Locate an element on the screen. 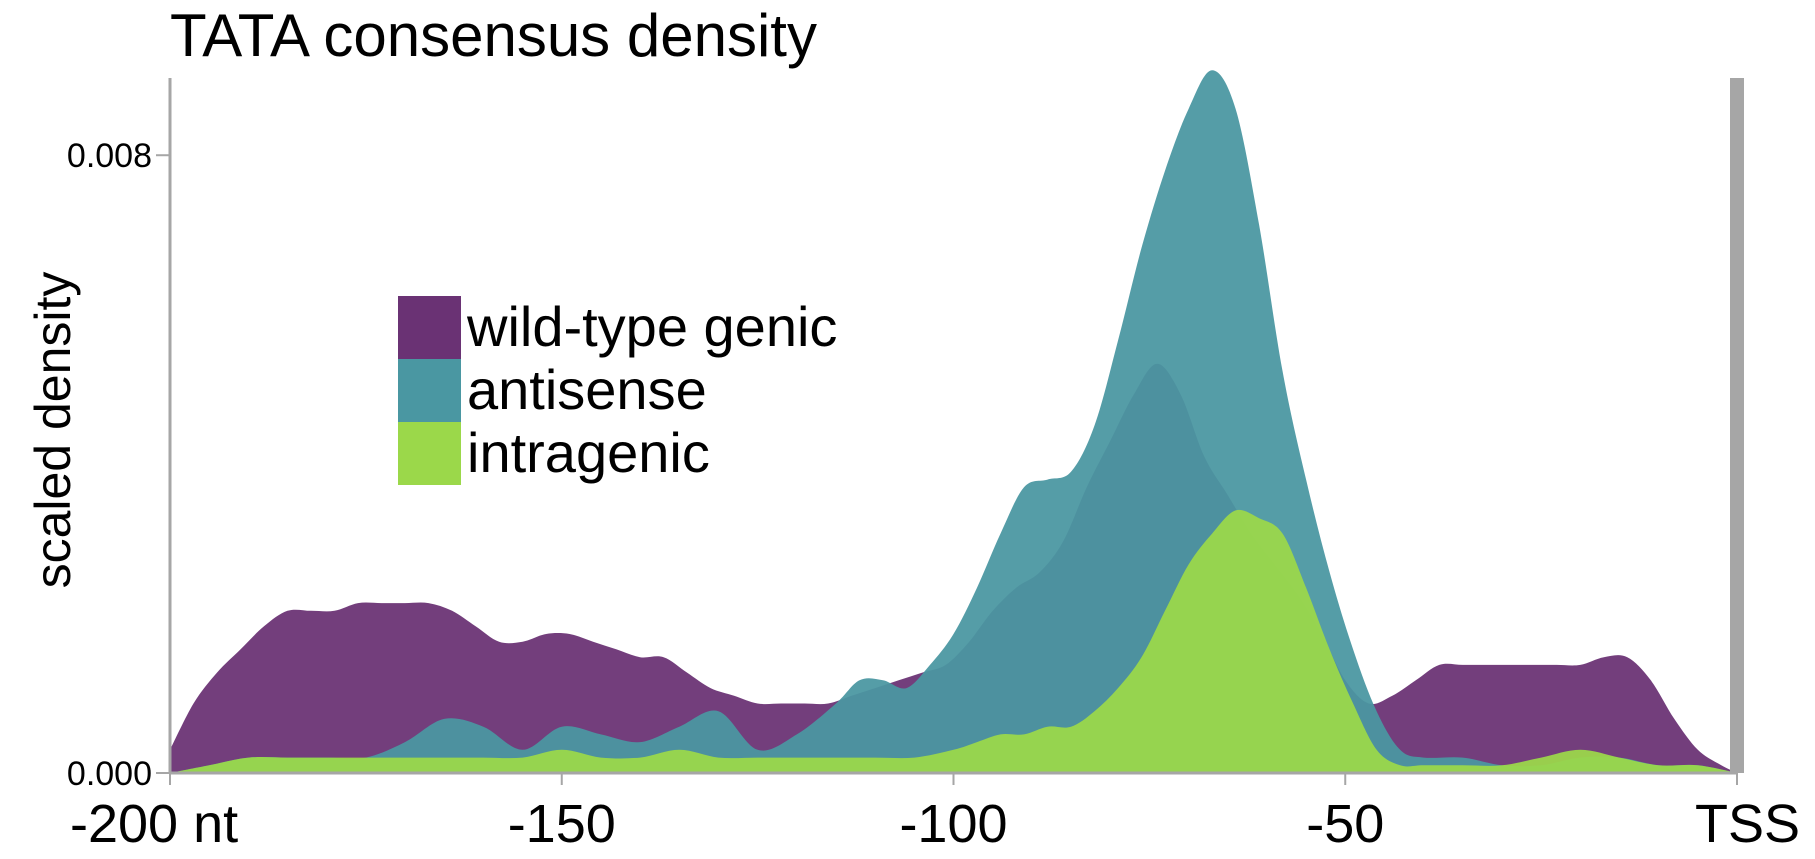  y-axis-label: scaled density is located at coordinates (53, 430).